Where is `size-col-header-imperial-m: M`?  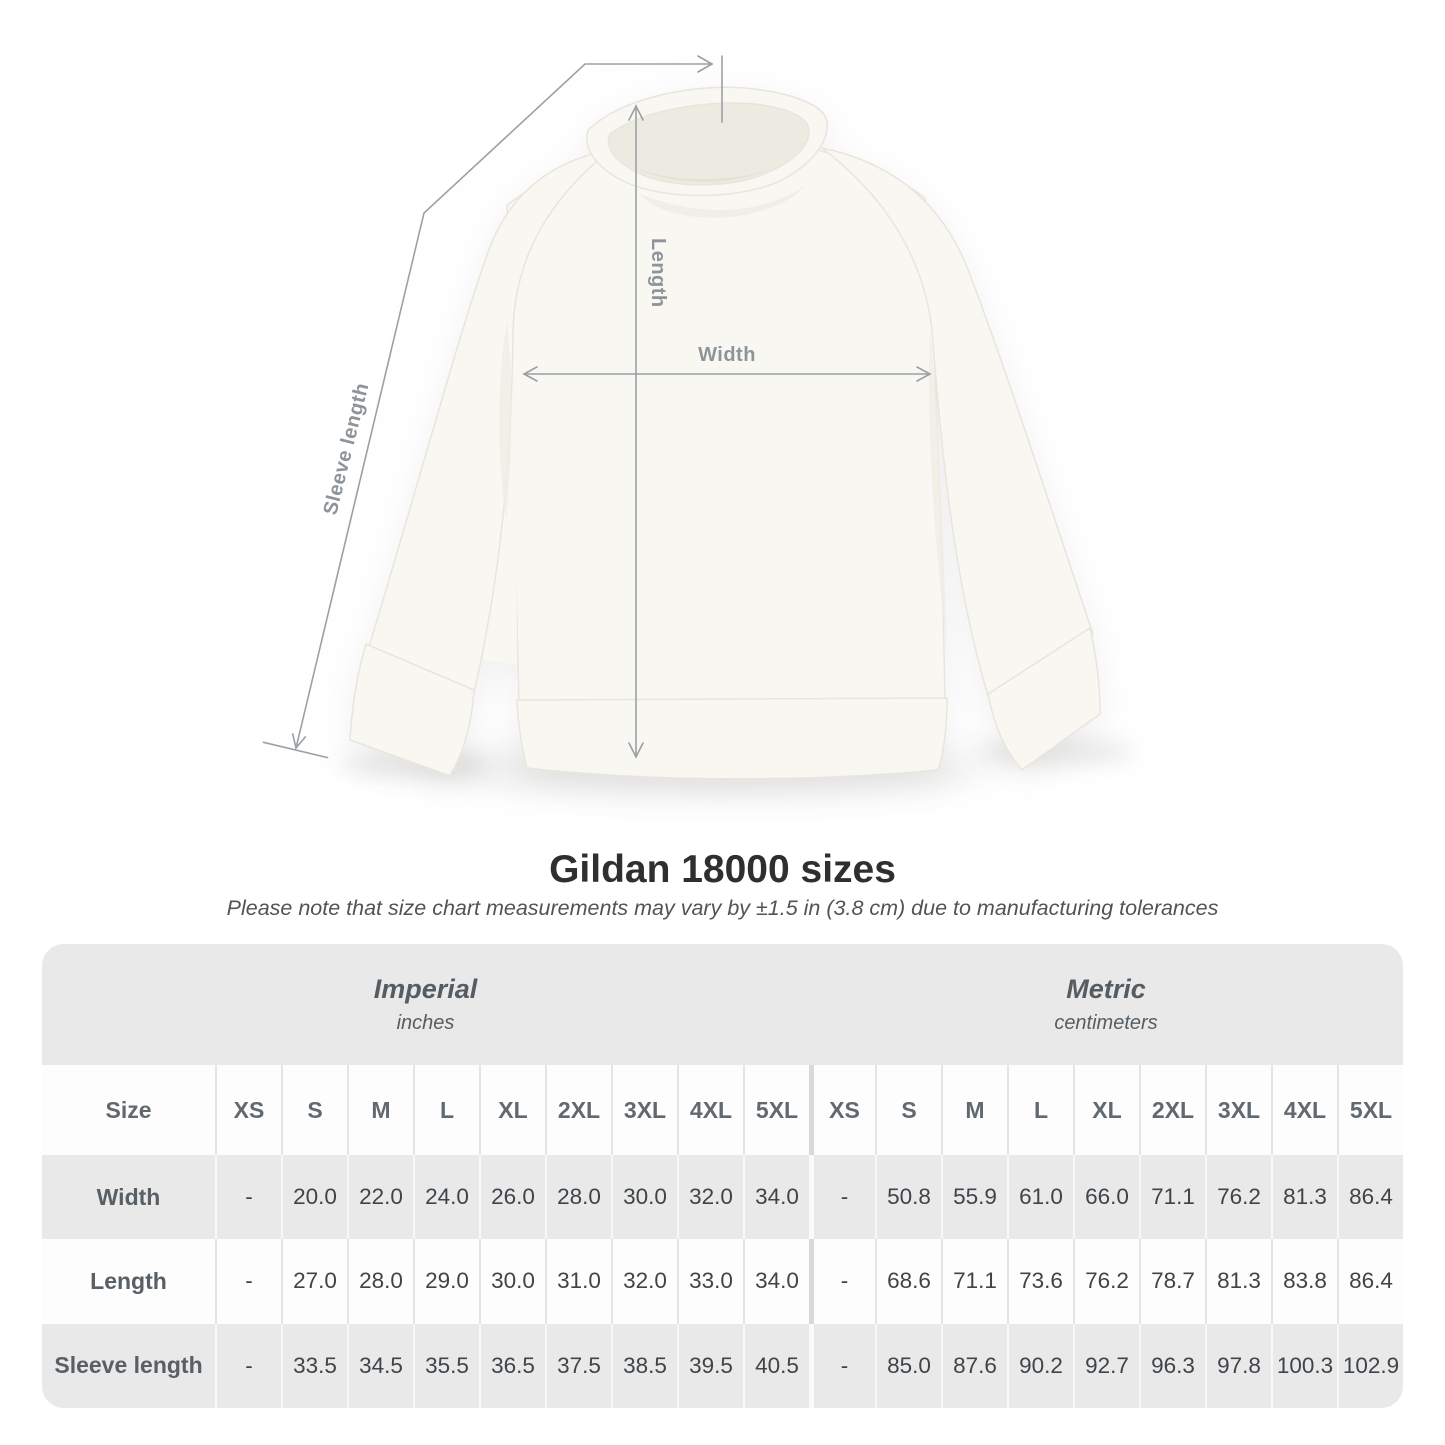
size-col-header-imperial-m: M is located at coordinates (380, 1110).